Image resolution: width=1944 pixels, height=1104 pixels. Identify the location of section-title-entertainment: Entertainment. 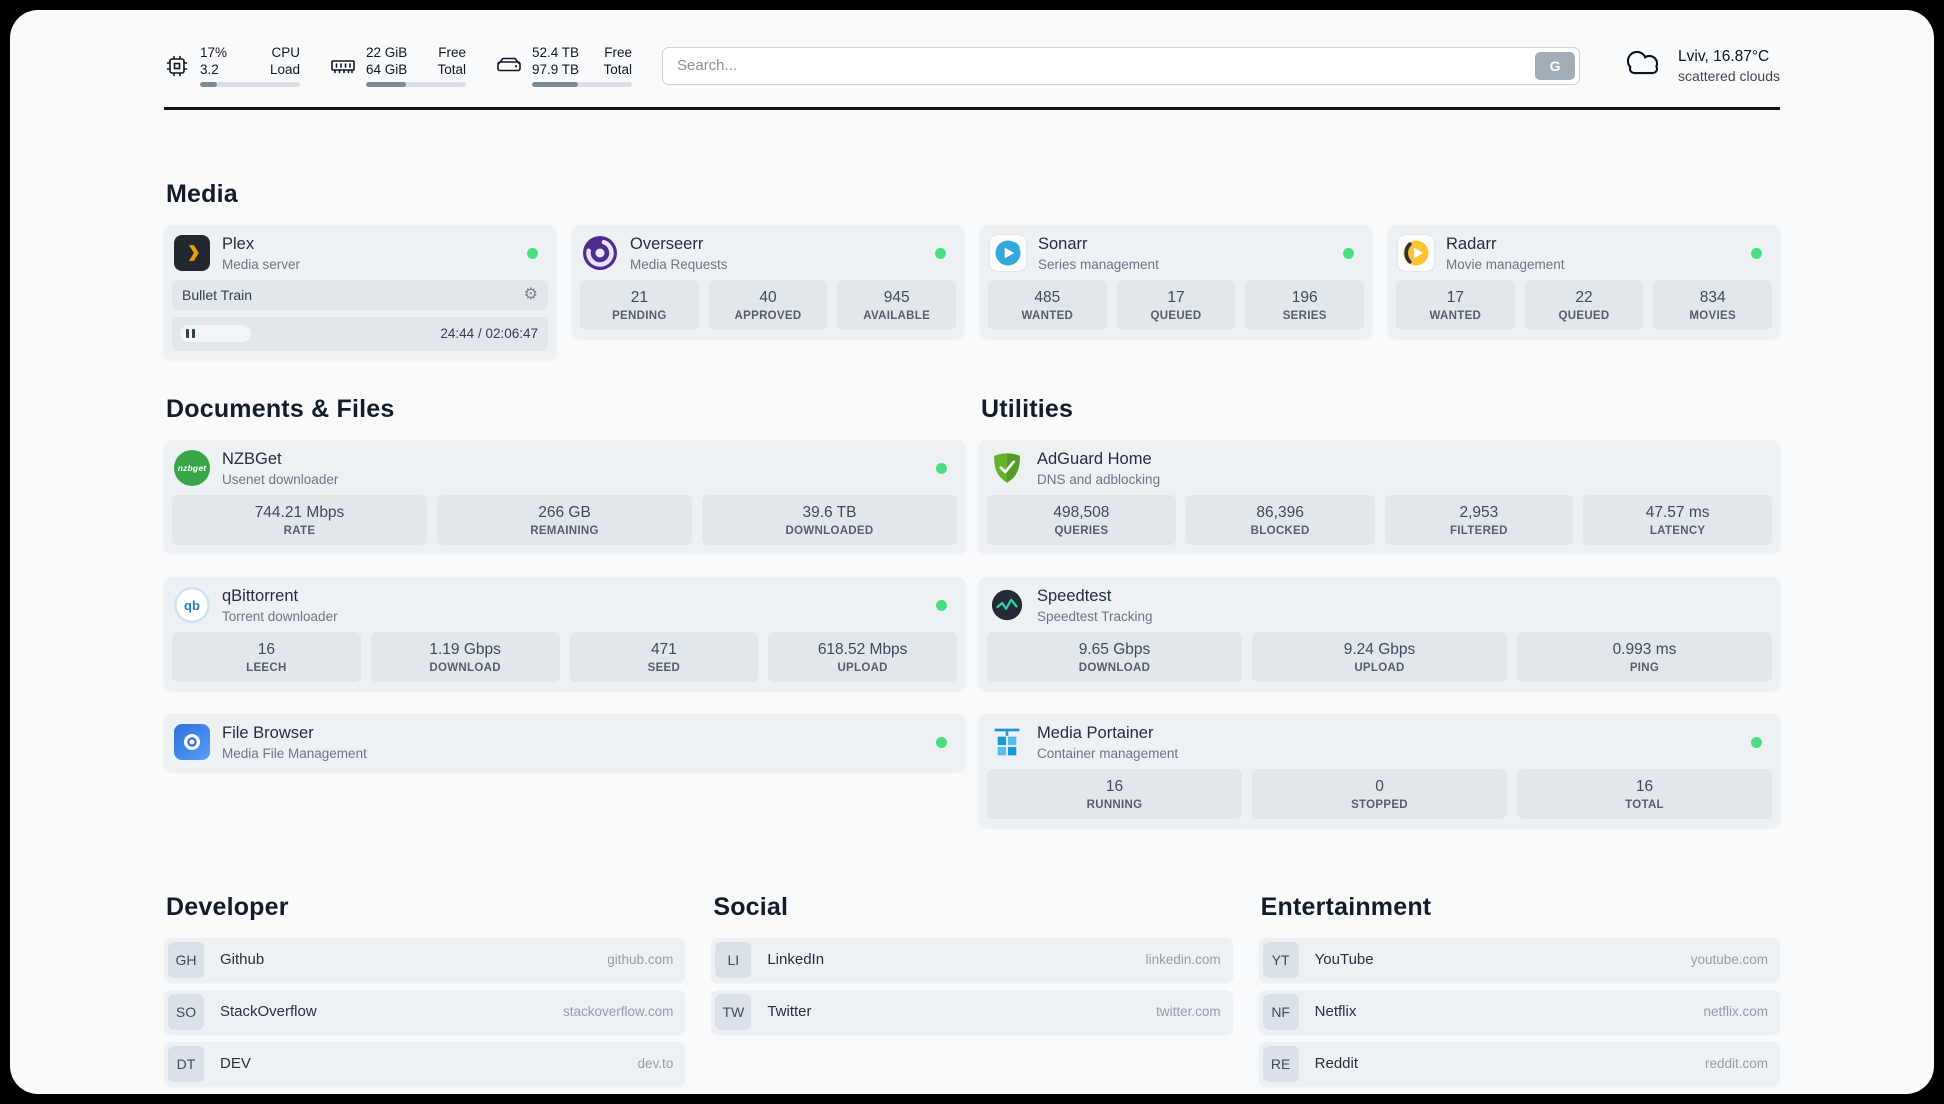
(1346, 906).